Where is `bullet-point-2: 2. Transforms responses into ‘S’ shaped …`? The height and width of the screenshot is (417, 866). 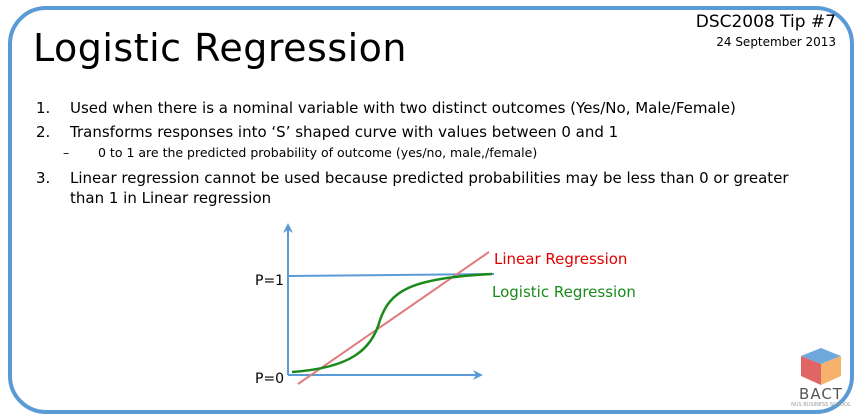
bullet-point-2: 2. Transforms responses into ‘S’ shaped … is located at coordinates (431, 132).